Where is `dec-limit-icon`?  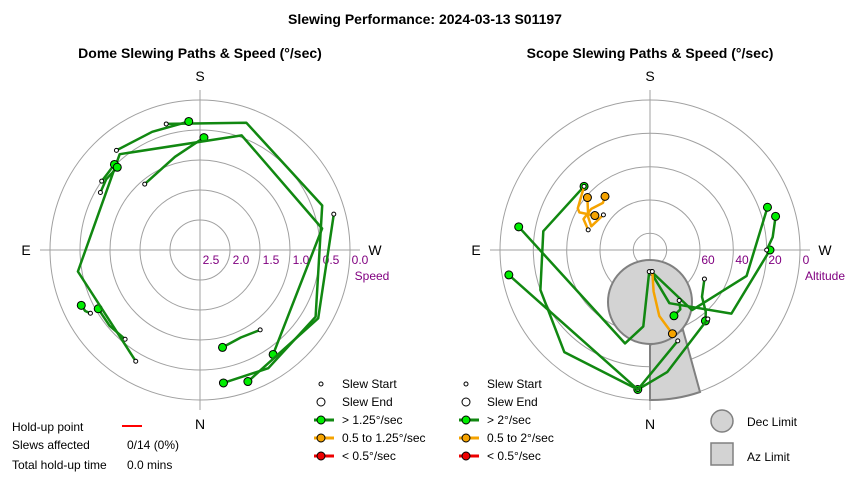 dec-limit-icon is located at coordinates (722, 421).